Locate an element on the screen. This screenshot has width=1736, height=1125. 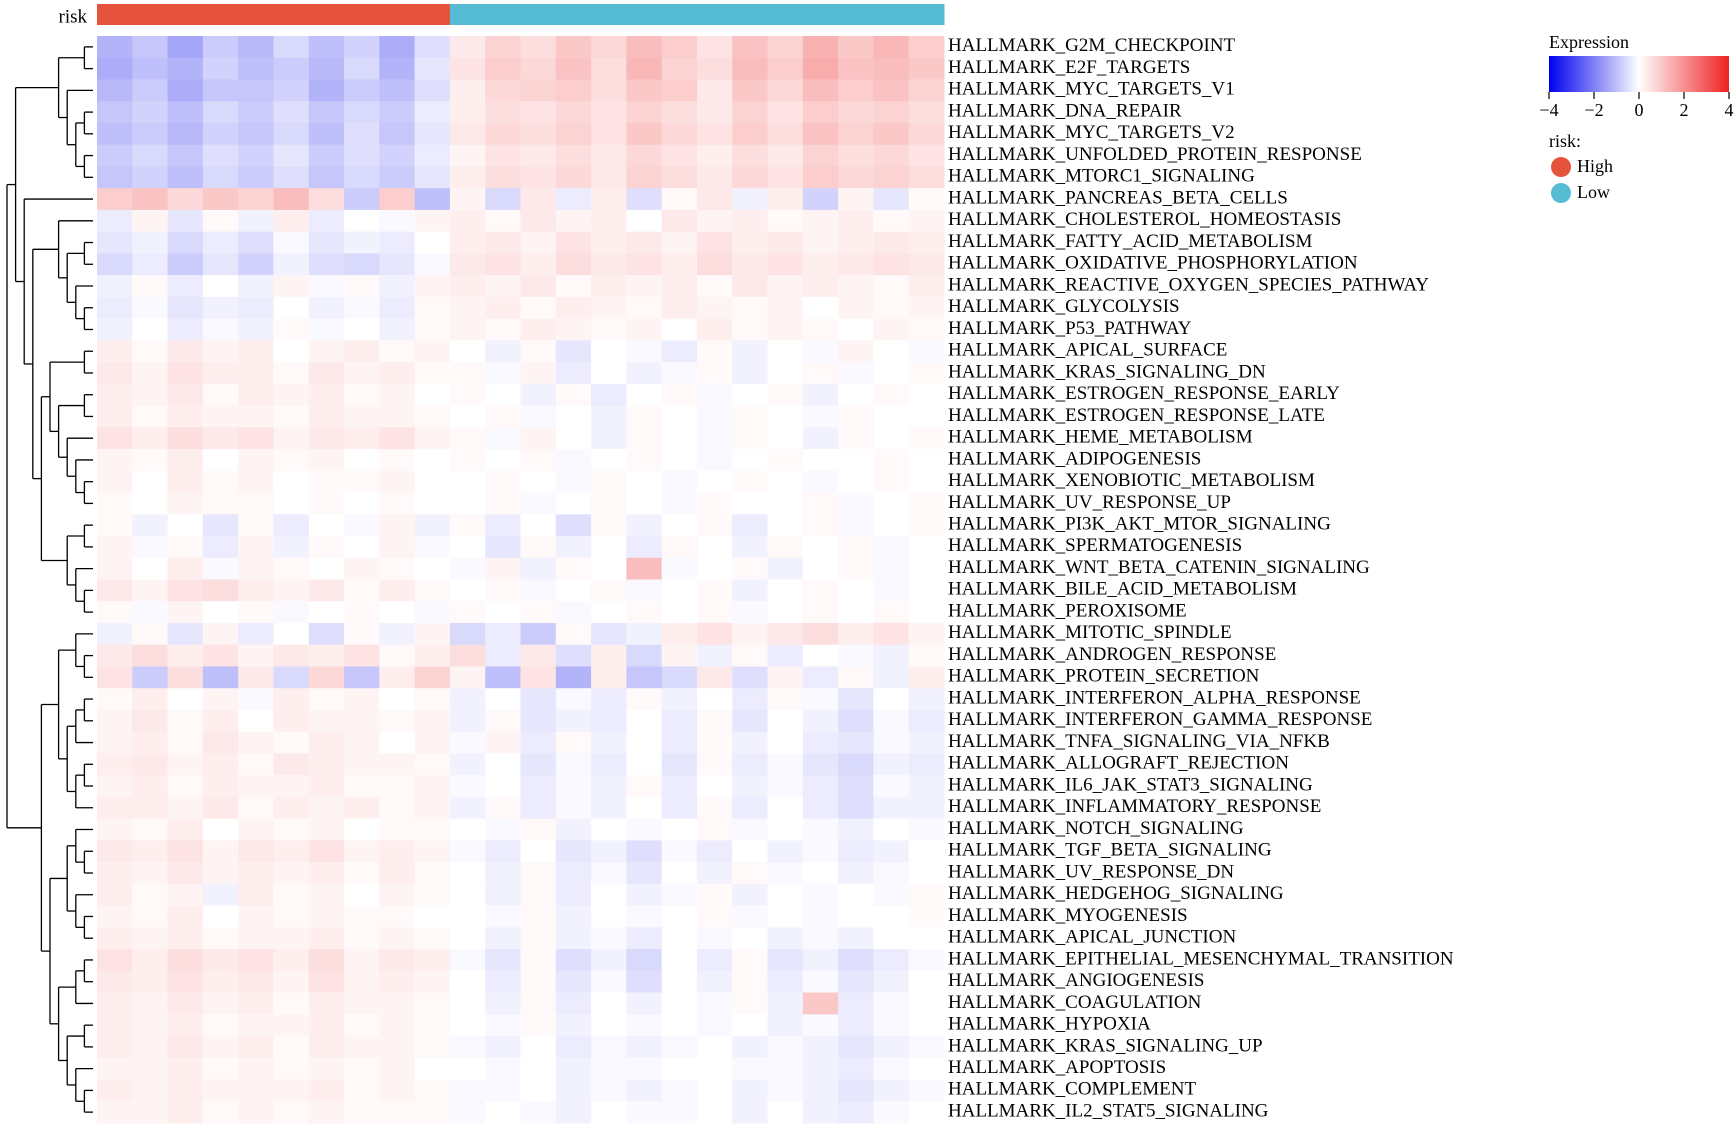
colorbar-tick-label: −4 is located at coordinates (1548, 110).